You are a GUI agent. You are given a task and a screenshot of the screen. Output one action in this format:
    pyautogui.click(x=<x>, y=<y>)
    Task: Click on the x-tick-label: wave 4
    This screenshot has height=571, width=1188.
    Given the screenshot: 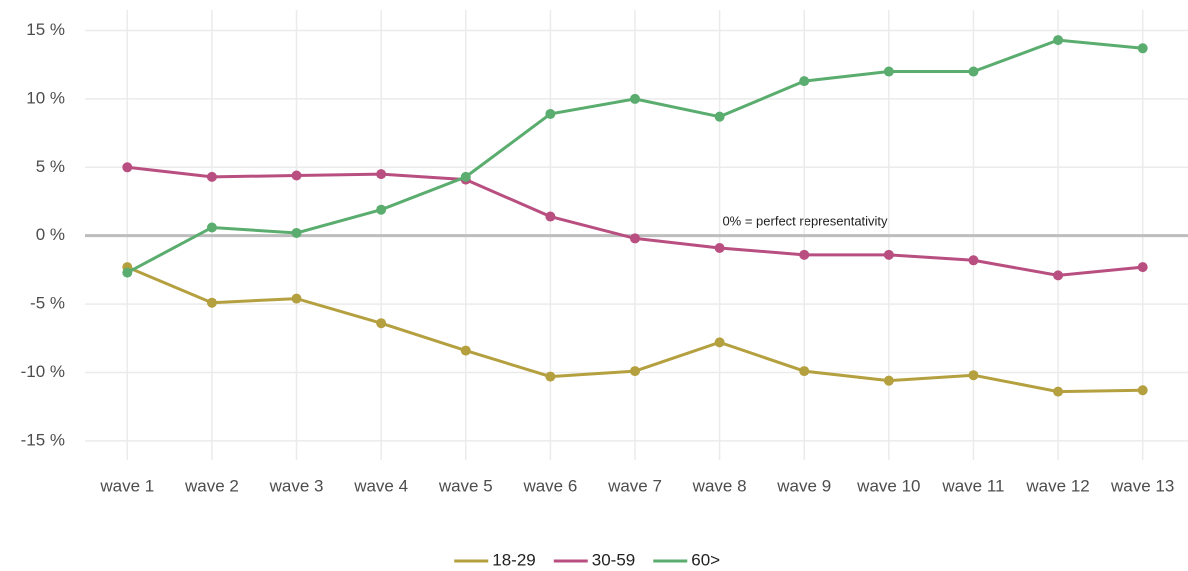 What is the action you would take?
    pyautogui.click(x=380, y=485)
    